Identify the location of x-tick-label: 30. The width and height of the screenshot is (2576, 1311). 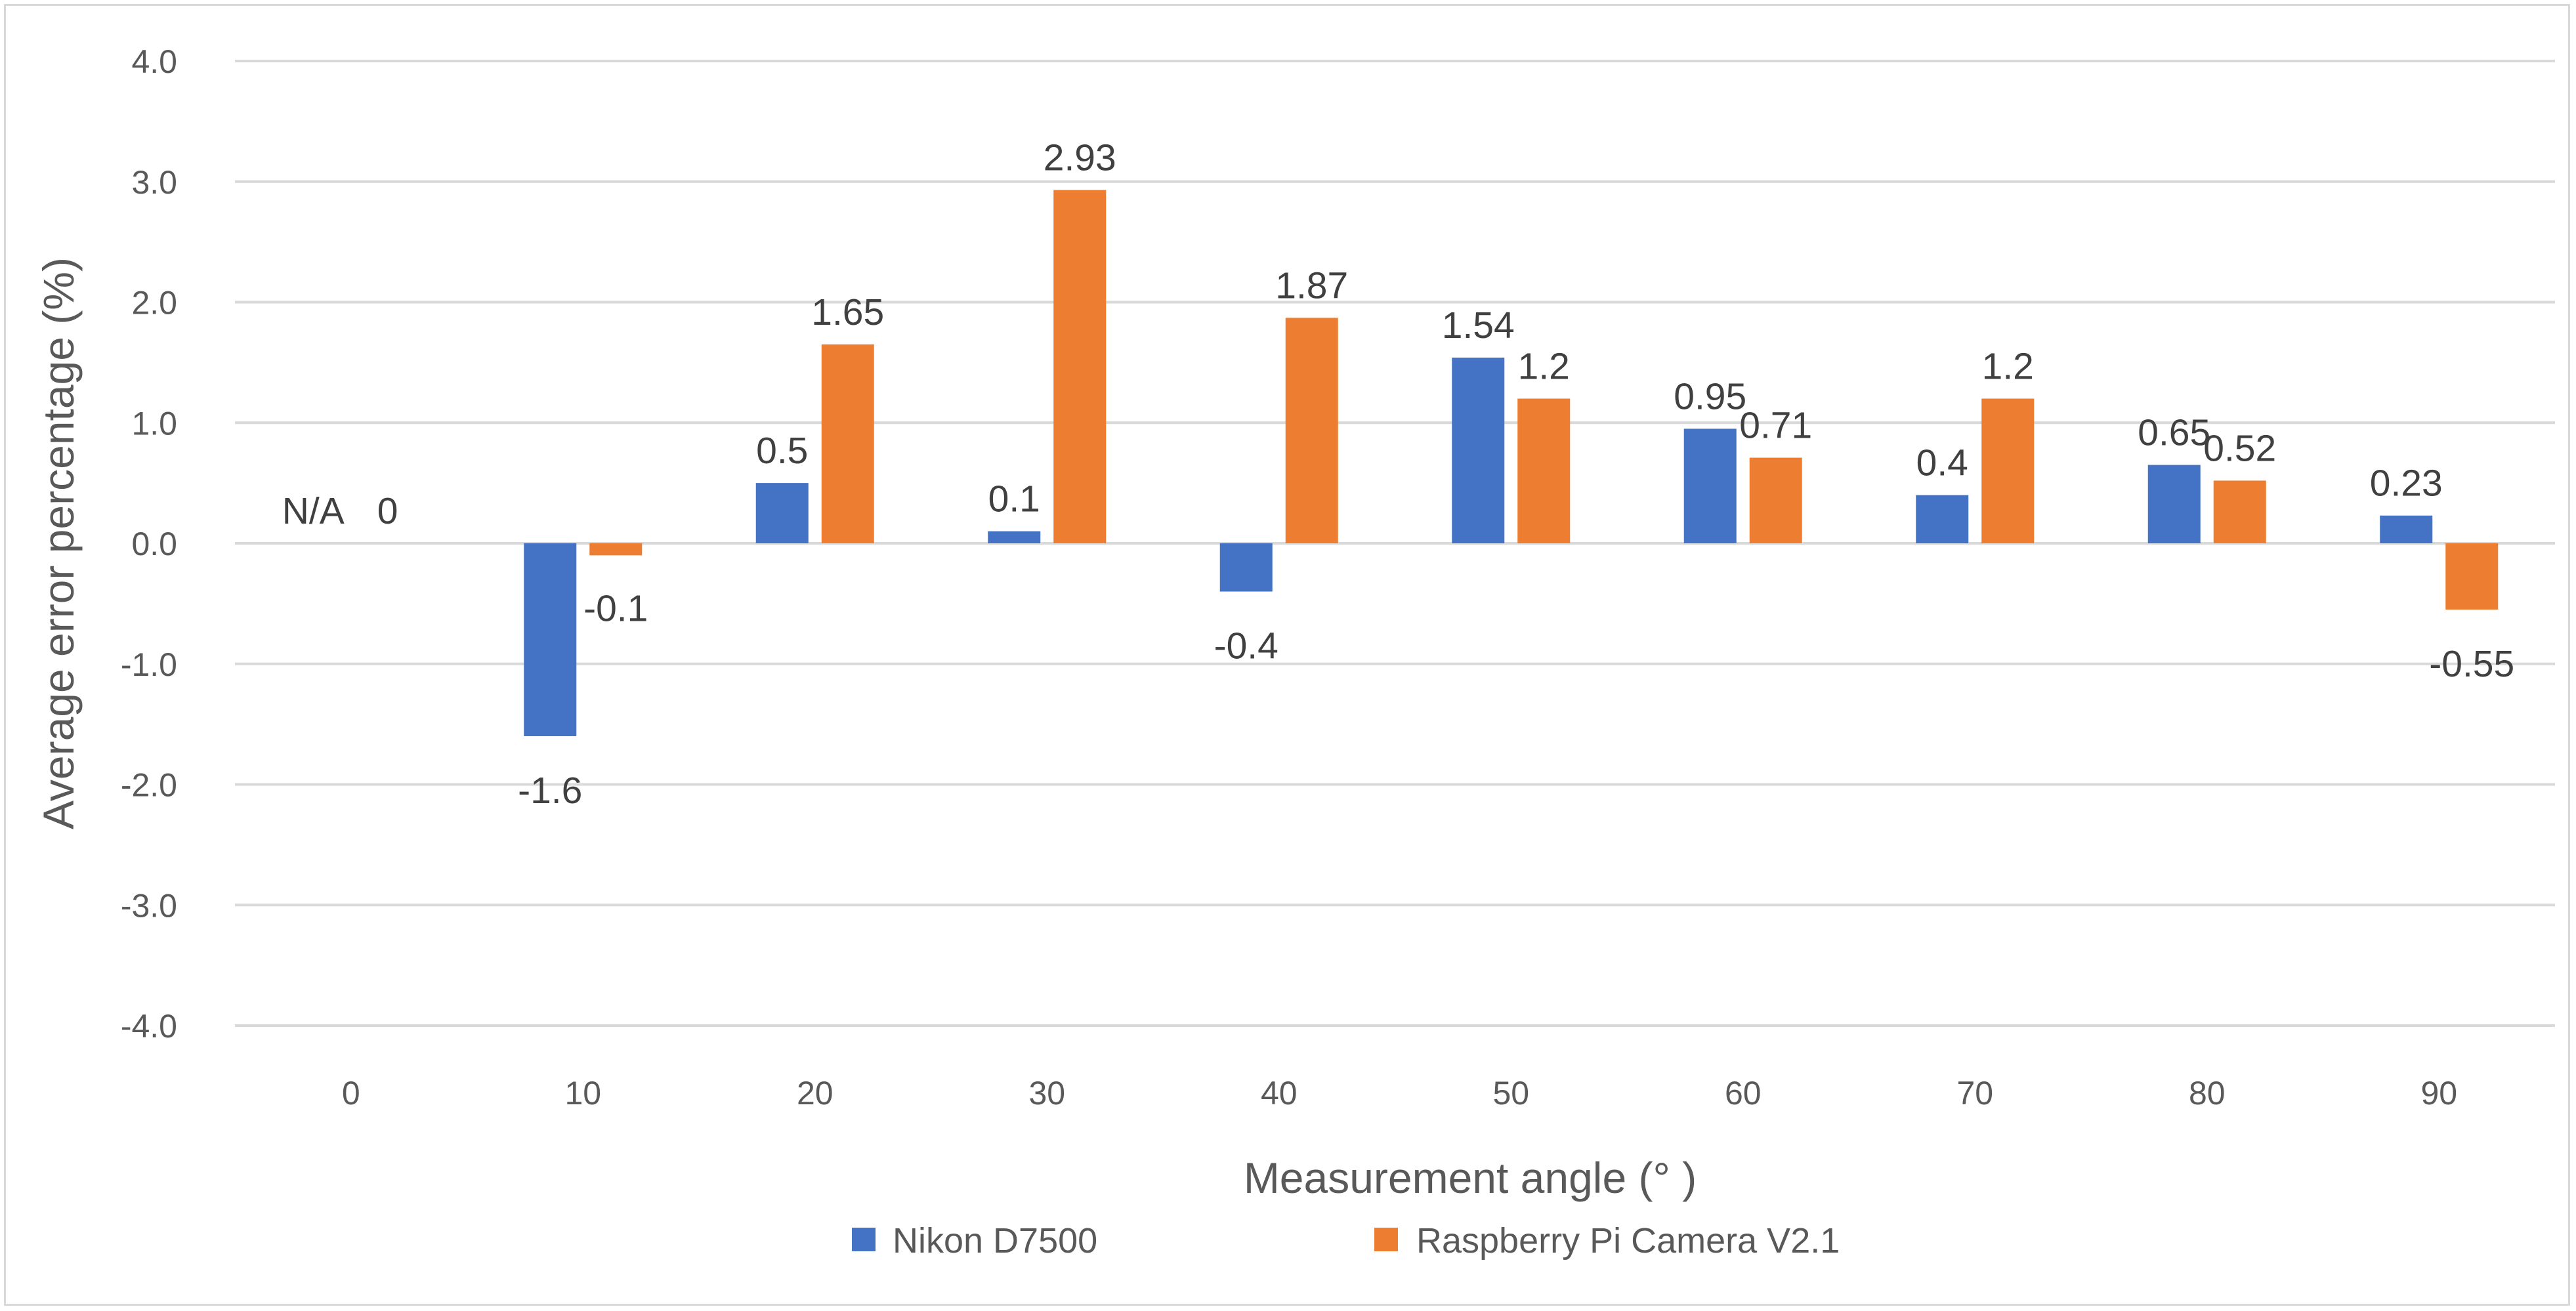
(1046, 1093).